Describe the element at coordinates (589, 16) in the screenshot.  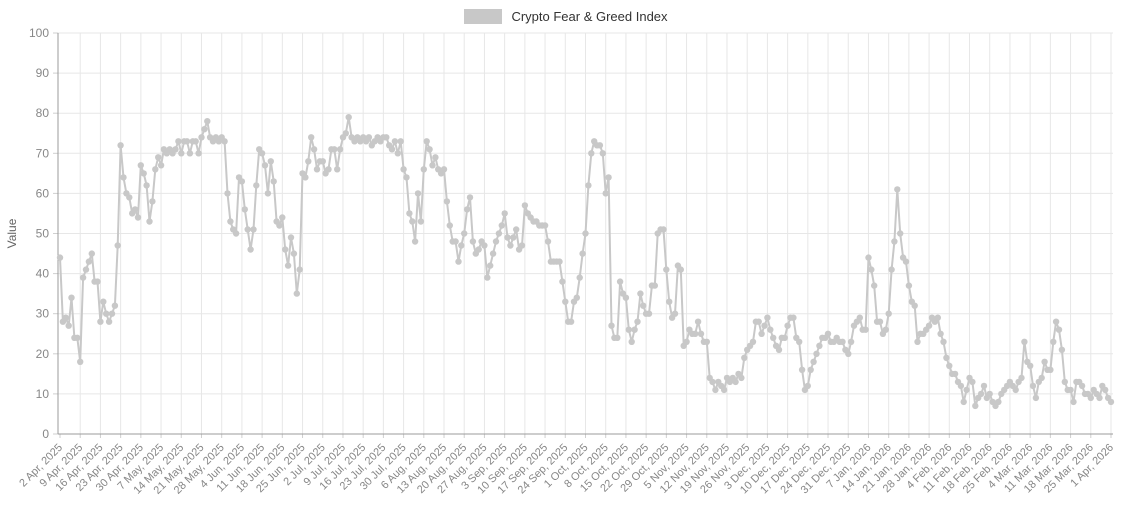
I see `legend-label: Crypto Fear & Greed Index` at that location.